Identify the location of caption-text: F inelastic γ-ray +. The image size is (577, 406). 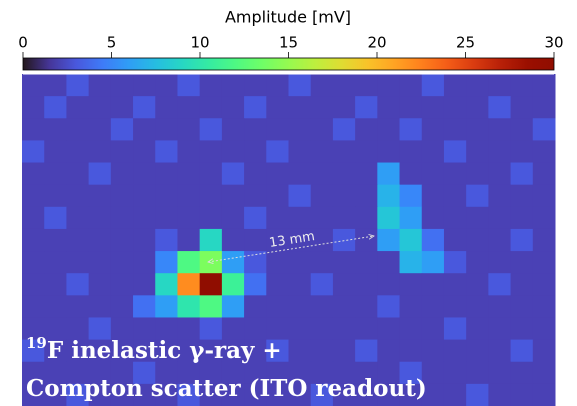
(164, 350).